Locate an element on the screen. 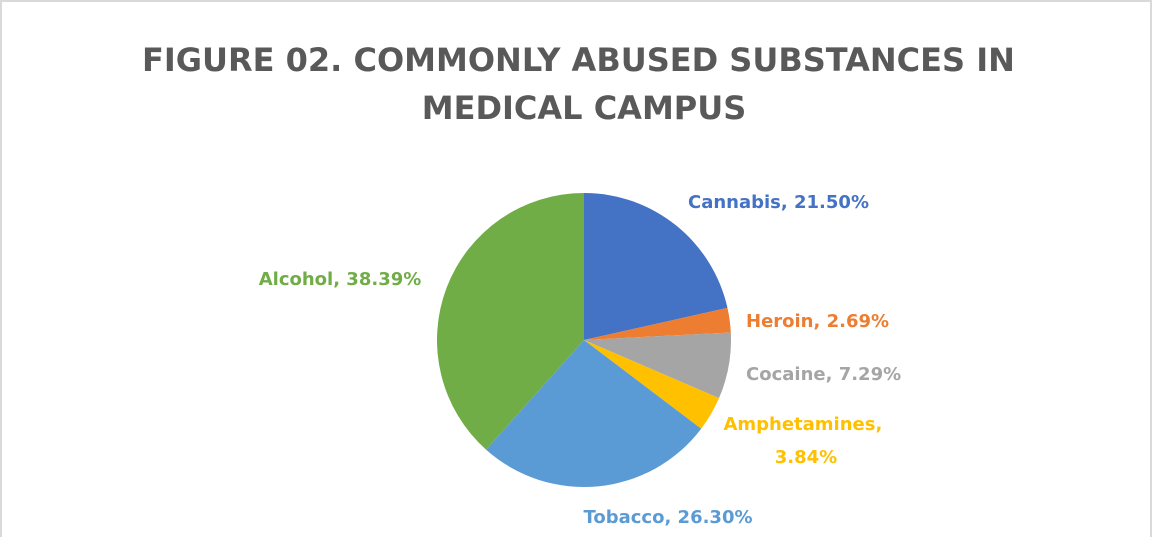  data-label: Cocaine, 7.29% is located at coordinates (823, 374).